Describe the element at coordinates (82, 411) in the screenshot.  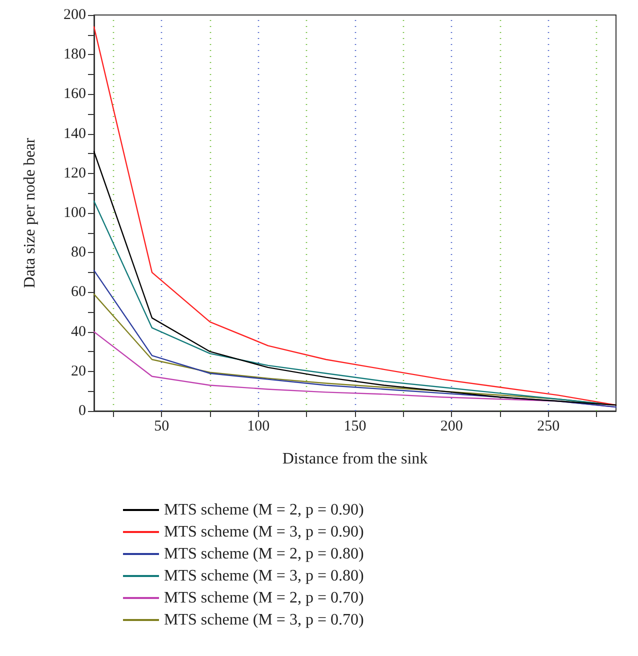
I see `y-tick-label: 0` at that location.